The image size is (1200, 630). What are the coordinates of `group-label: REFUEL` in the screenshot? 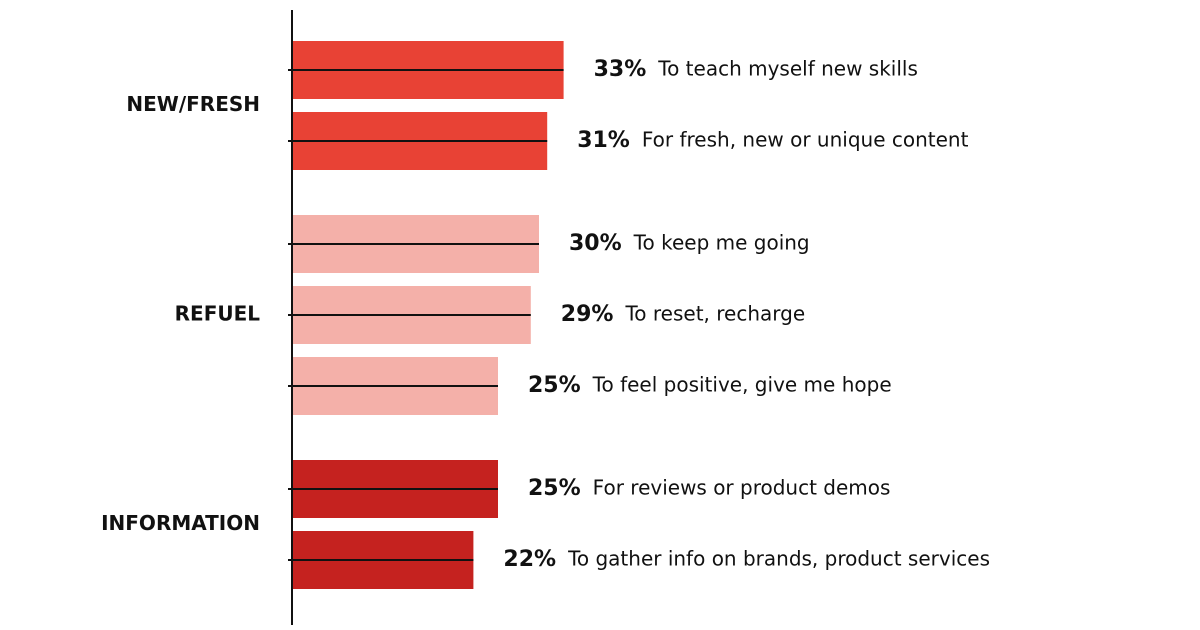 It's located at (218, 314).